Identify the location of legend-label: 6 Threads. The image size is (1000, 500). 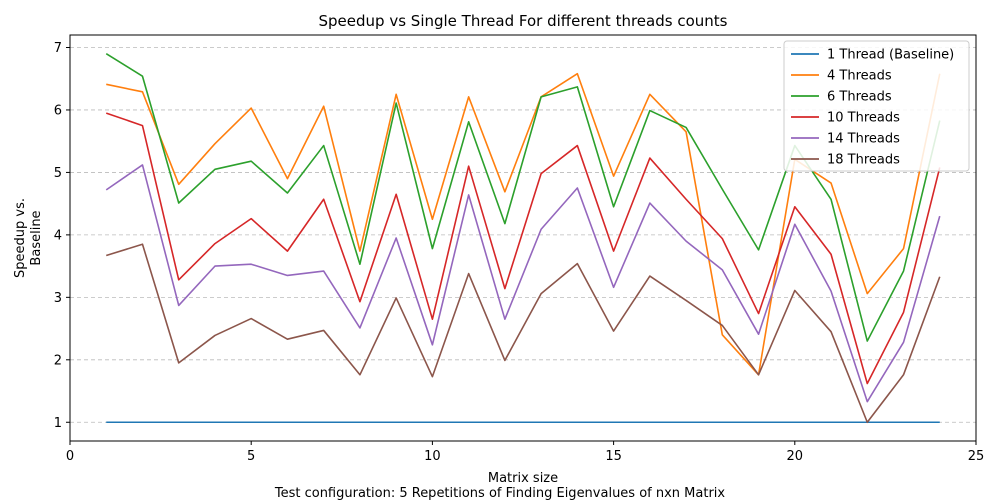
(859, 97).